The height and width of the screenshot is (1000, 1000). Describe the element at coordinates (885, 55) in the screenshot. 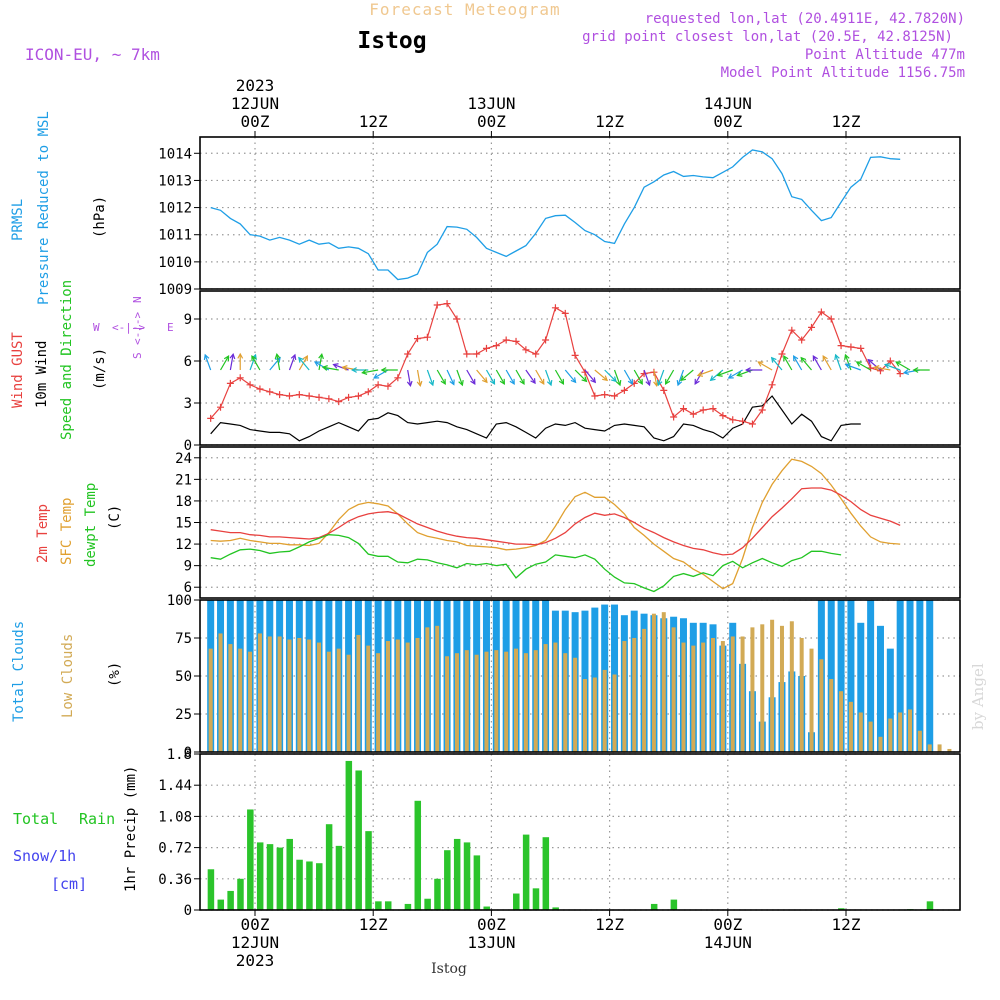

I see `point-altitude: Point Altitude 477m` at that location.